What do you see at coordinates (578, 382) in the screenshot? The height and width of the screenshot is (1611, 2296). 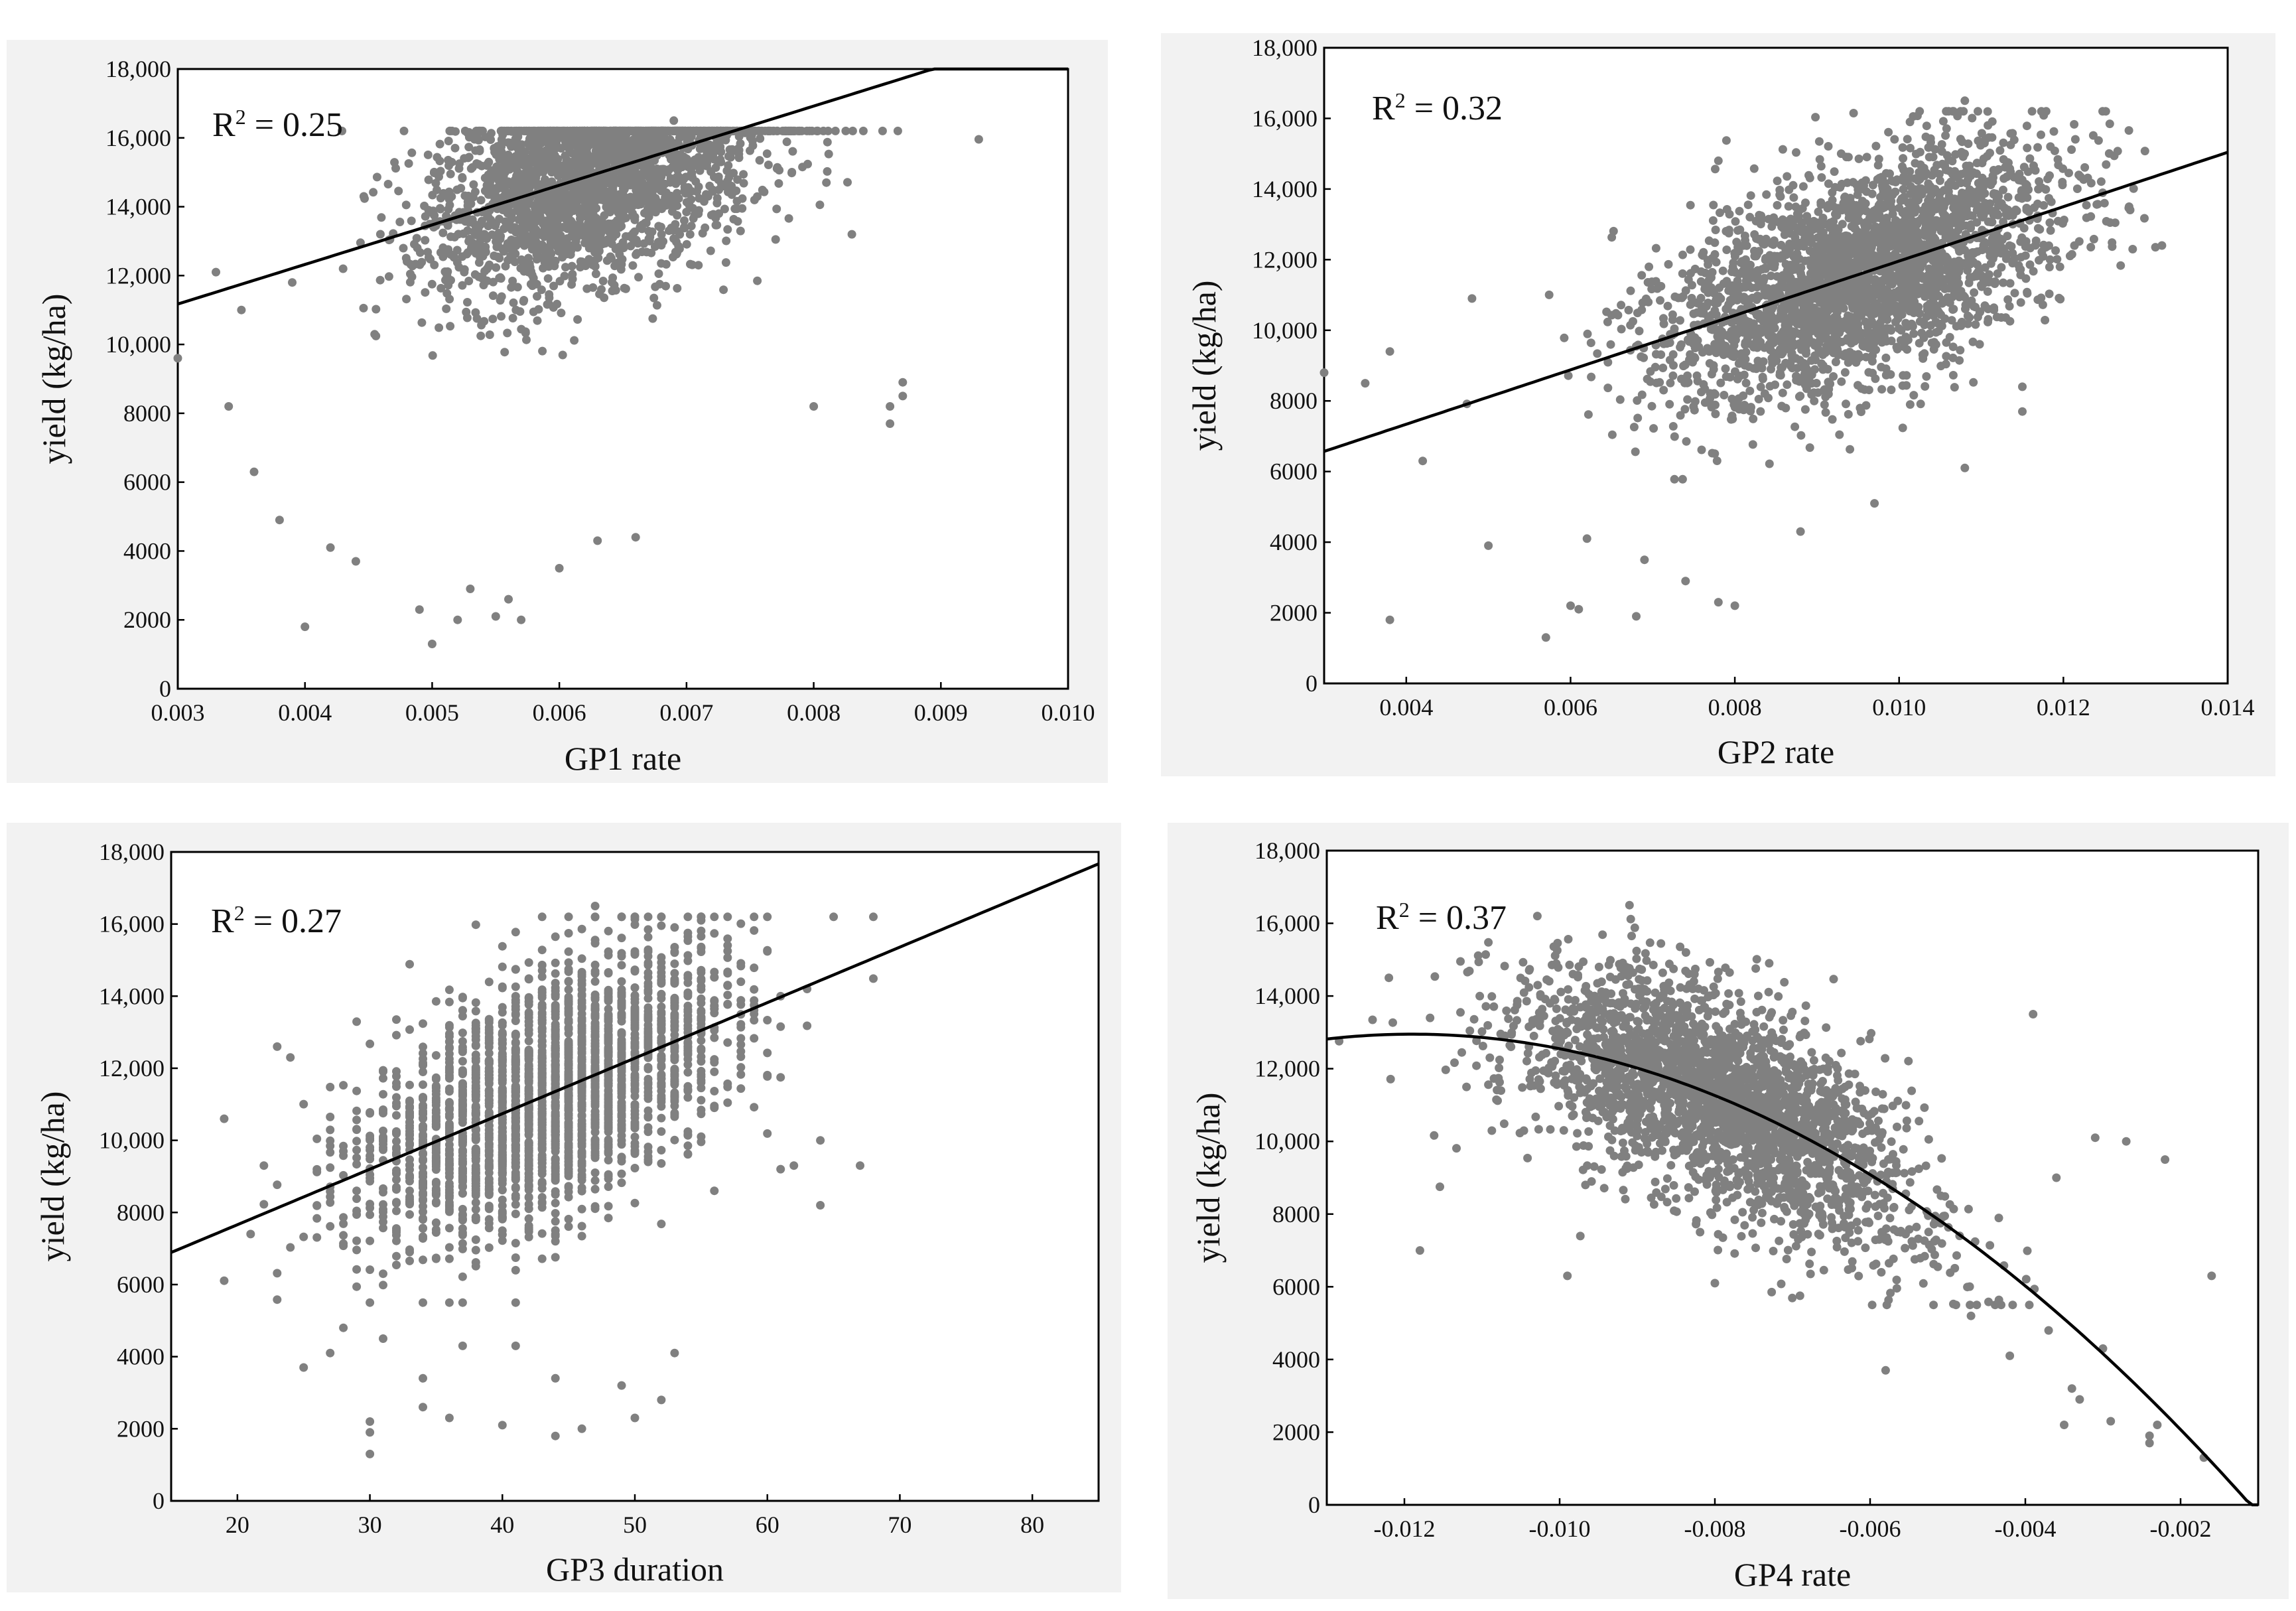 I see `panel-gp1-points` at bounding box center [578, 382].